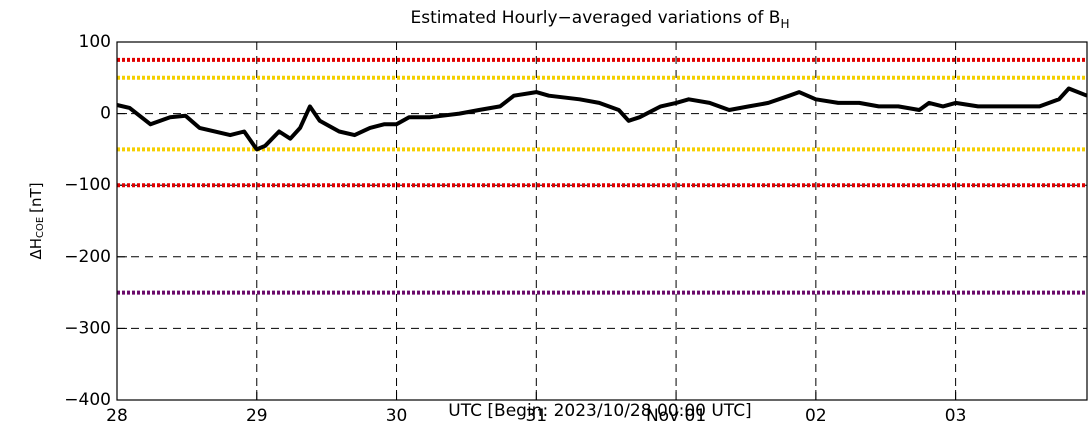 This screenshot has width=1088, height=425. Describe the element at coordinates (95, 42) in the screenshot. I see `y-tick-label: 100` at that location.